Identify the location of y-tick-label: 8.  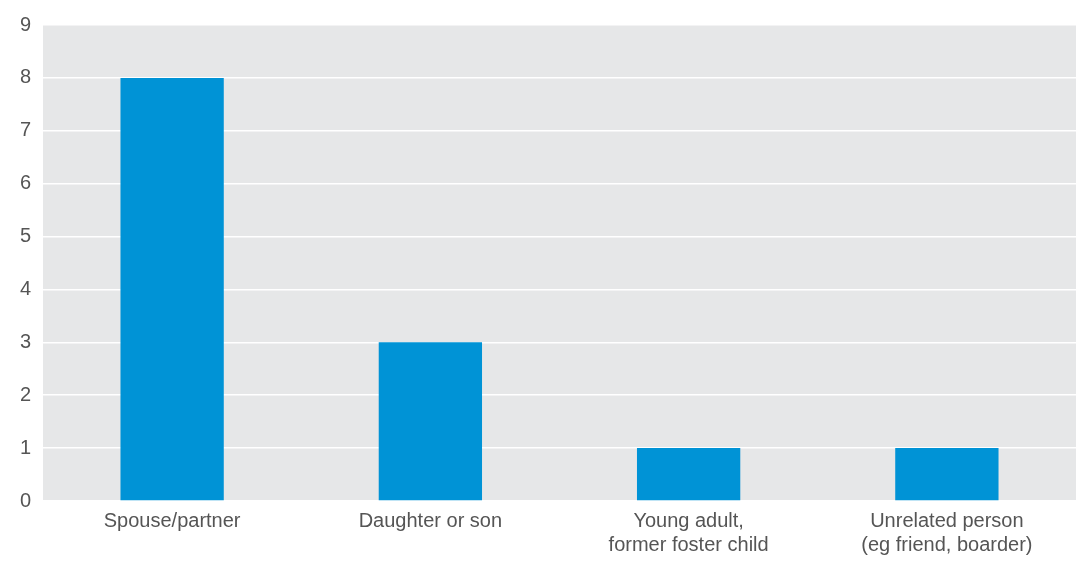
(25, 76).